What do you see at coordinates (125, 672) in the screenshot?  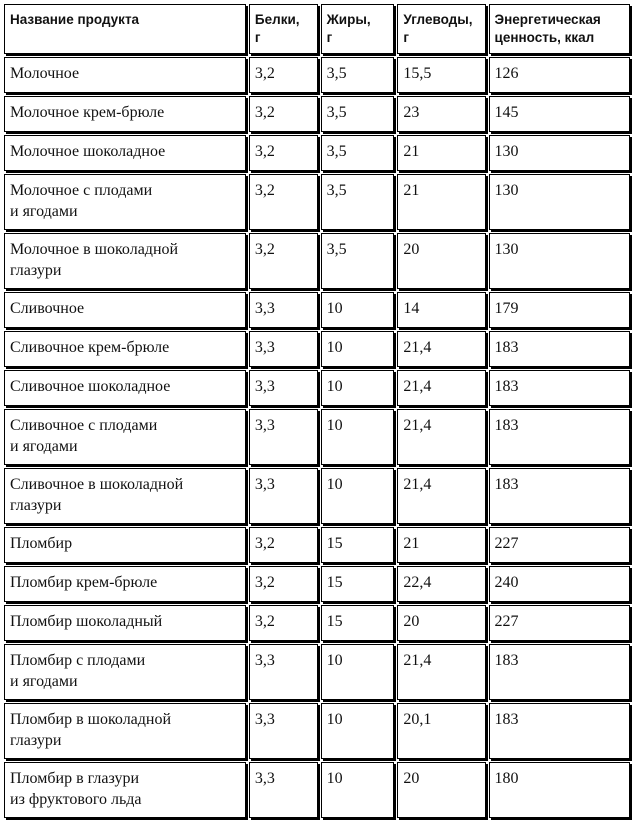 I see `product-cell: Пломбир с плодами и ягодами` at bounding box center [125, 672].